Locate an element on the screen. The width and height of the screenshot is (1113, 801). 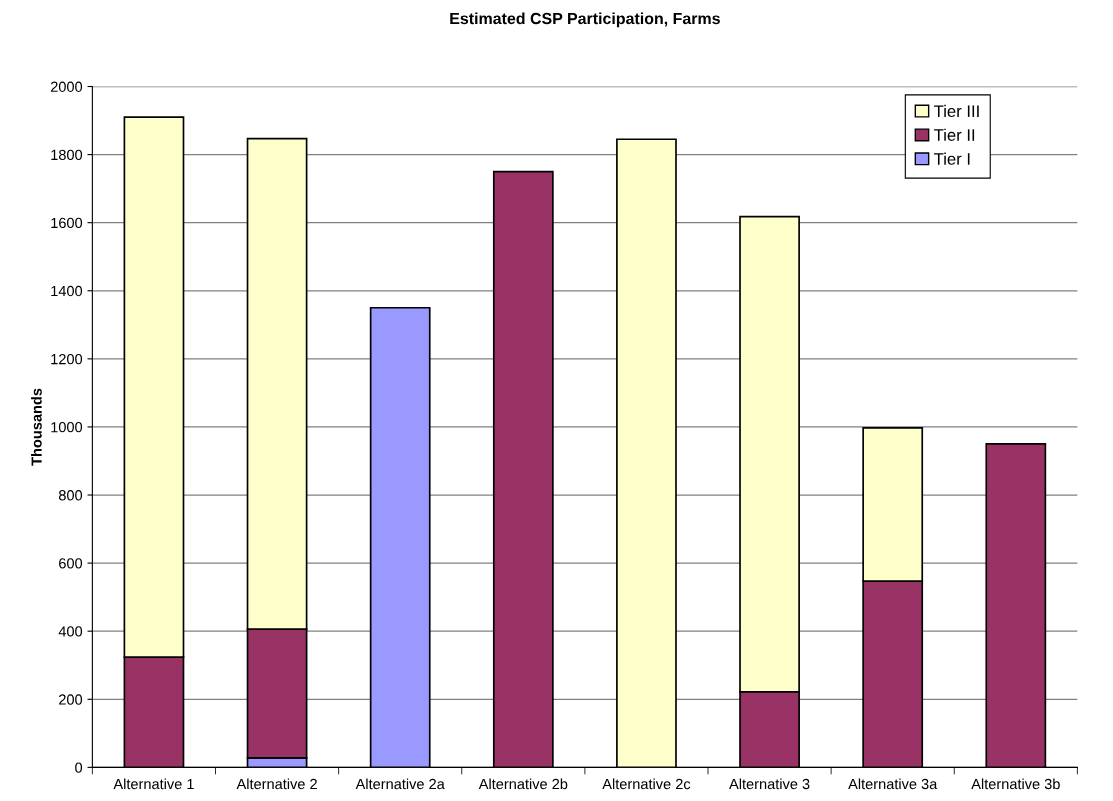
y-tick-label: 800 is located at coordinates (70, 495).